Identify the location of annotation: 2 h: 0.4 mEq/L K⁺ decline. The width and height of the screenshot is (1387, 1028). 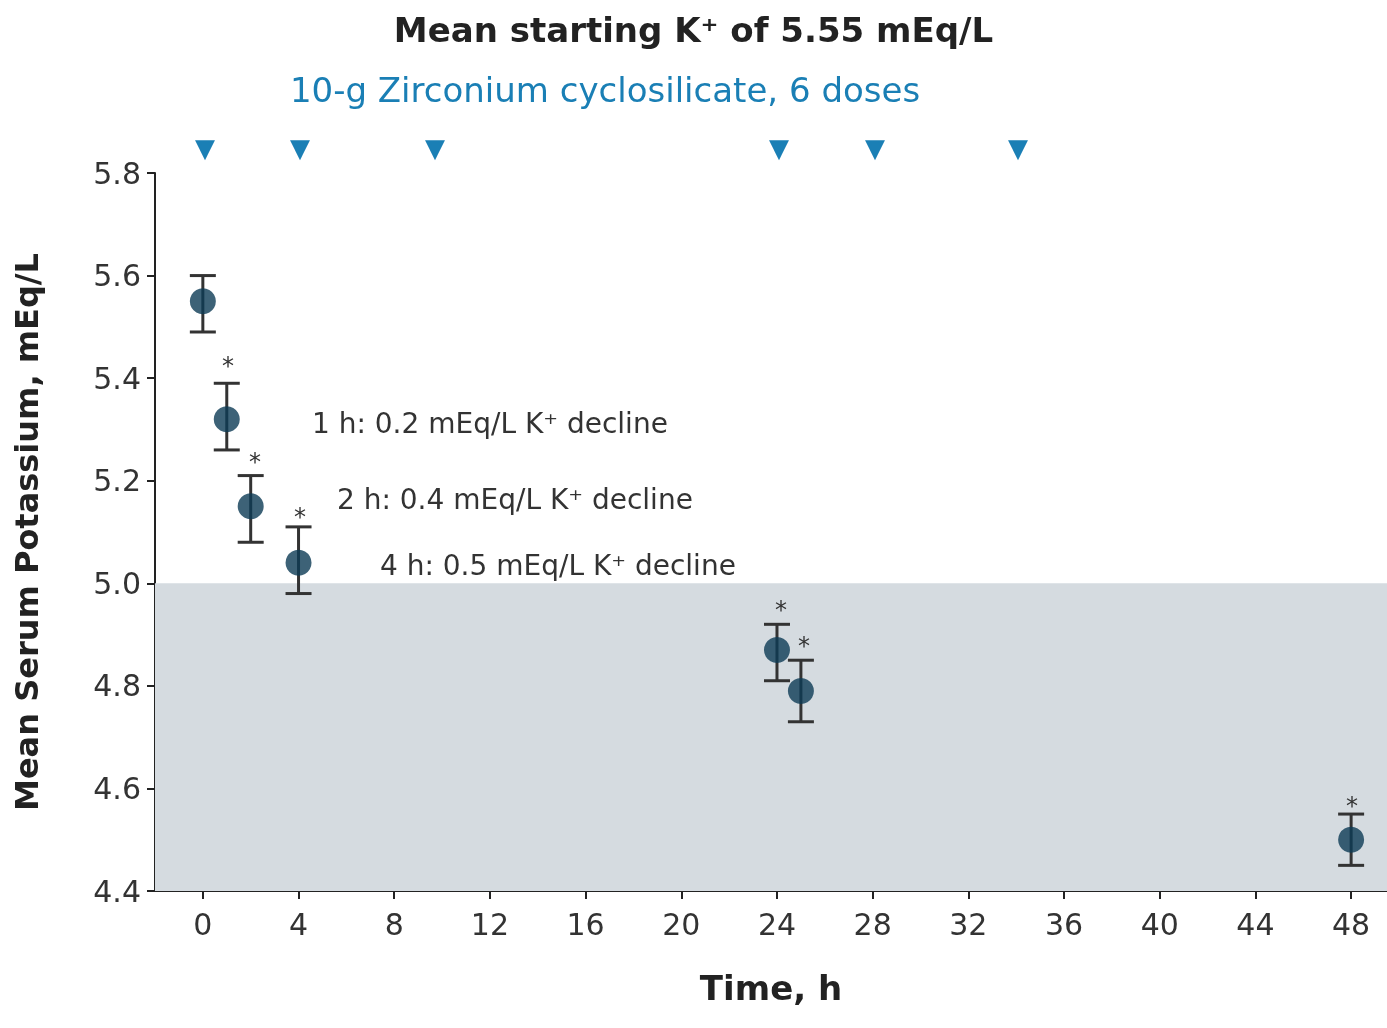
(515, 499).